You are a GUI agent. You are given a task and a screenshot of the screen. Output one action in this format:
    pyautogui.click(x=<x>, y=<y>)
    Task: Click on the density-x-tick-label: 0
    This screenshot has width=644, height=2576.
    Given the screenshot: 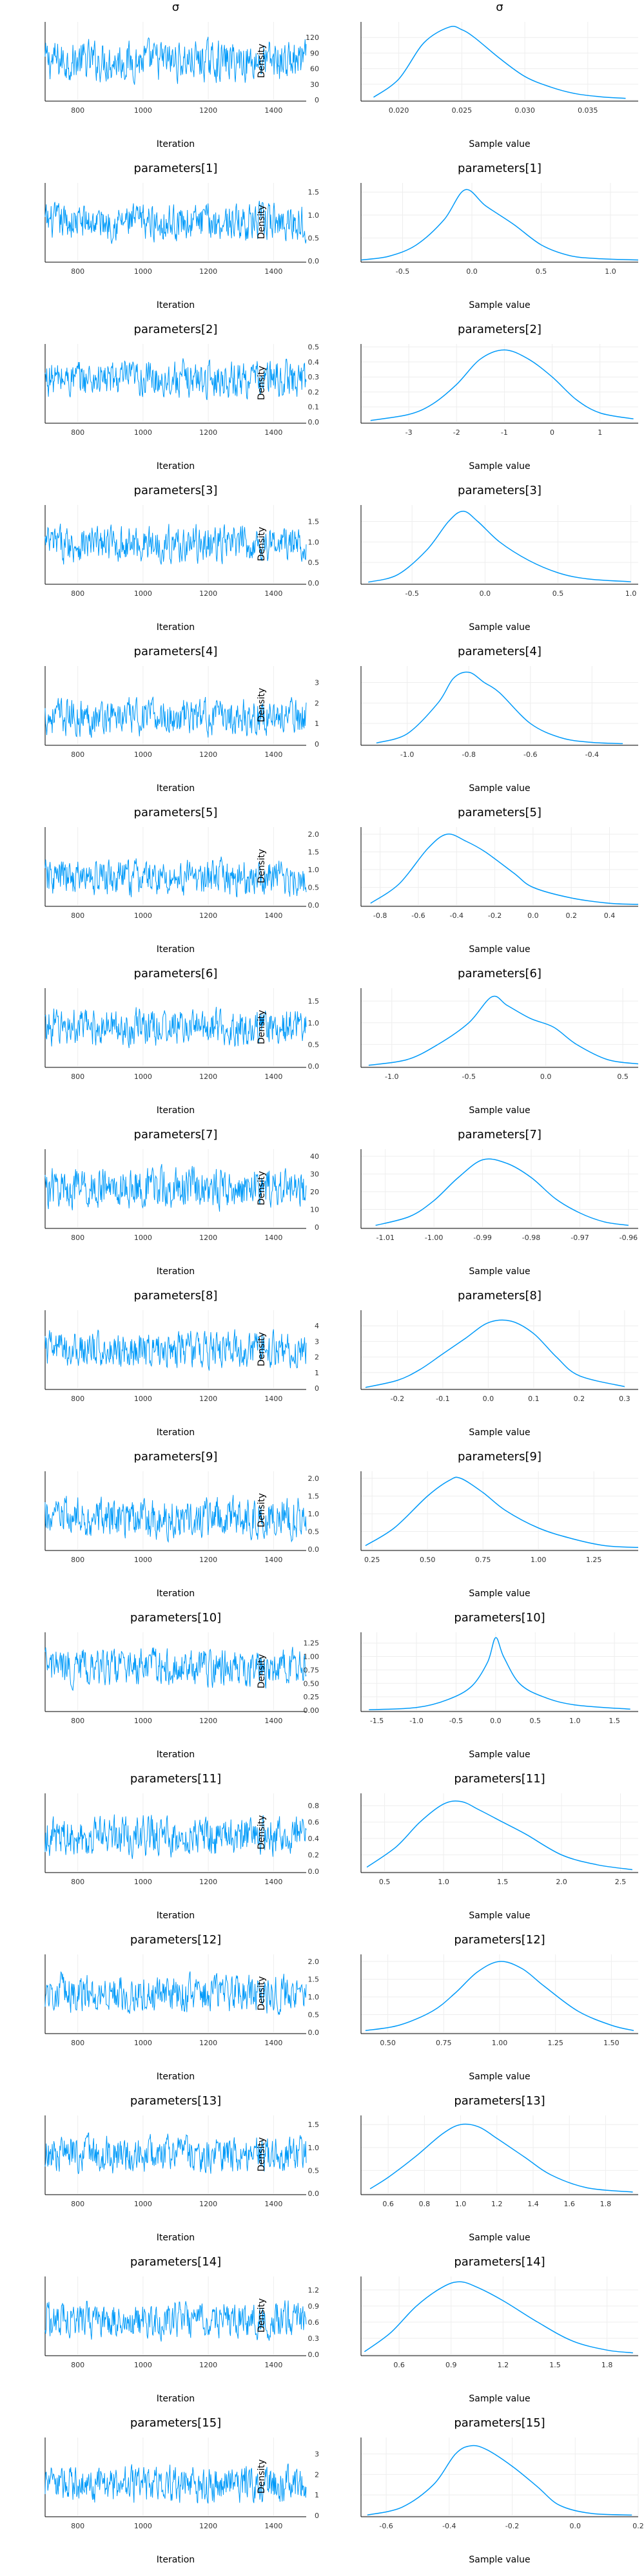 What is the action you would take?
    pyautogui.click(x=552, y=432)
    